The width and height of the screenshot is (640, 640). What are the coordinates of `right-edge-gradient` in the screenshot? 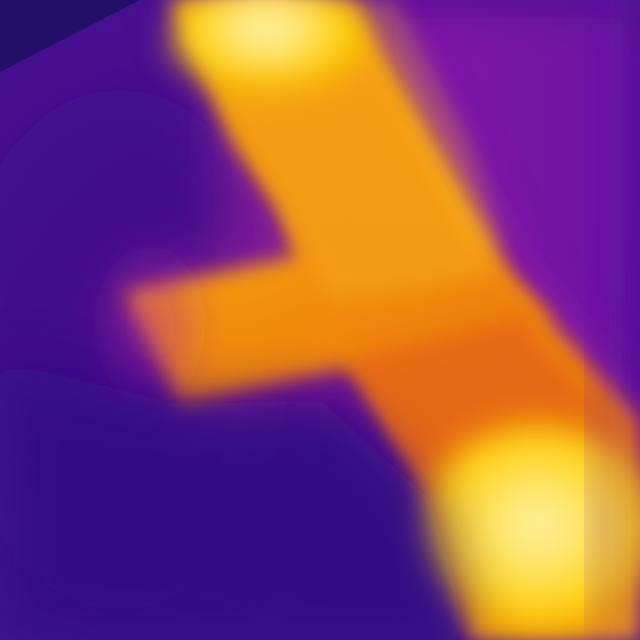 It's located at (620, 320).